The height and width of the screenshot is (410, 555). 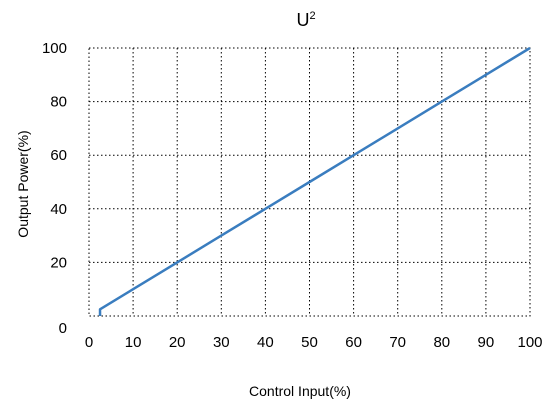 I want to click on x-tick-label: 80, so click(x=441, y=342).